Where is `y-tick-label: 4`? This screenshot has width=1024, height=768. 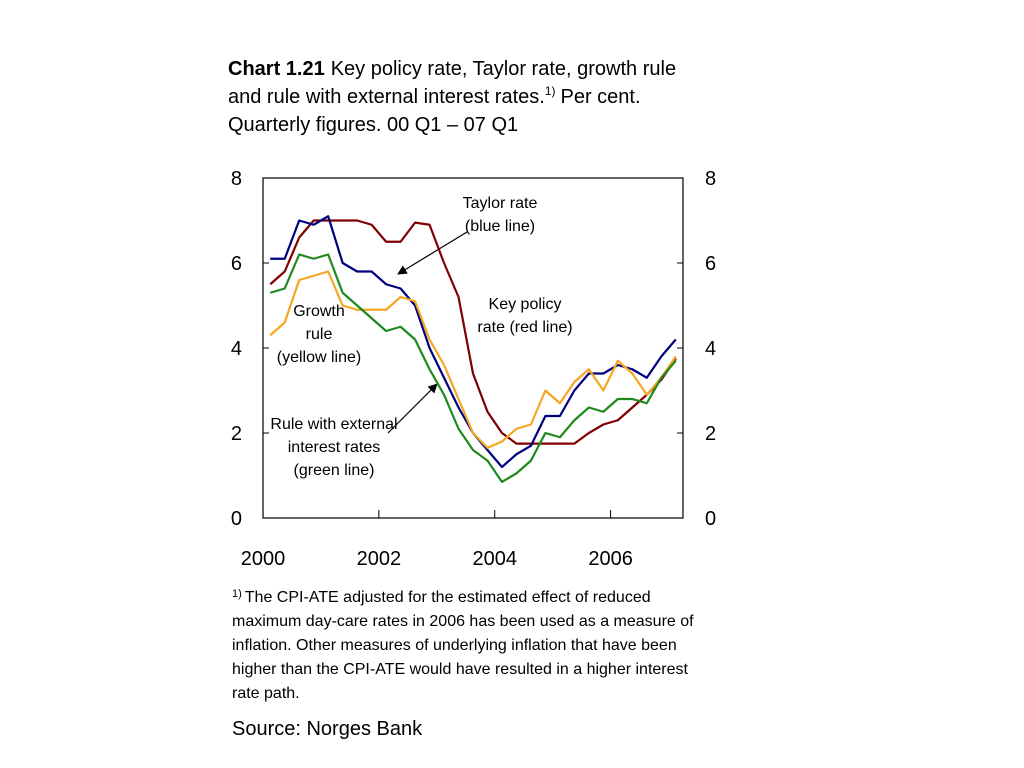 y-tick-label: 4 is located at coordinates (236, 349).